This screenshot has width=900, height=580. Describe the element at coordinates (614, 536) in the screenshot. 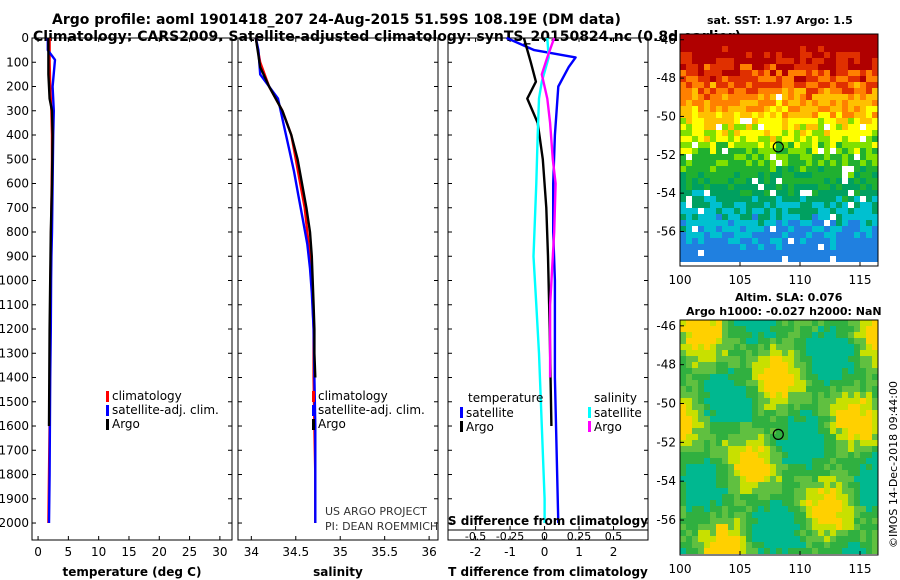

I see `s-axis-tick-label: 0.5` at that location.